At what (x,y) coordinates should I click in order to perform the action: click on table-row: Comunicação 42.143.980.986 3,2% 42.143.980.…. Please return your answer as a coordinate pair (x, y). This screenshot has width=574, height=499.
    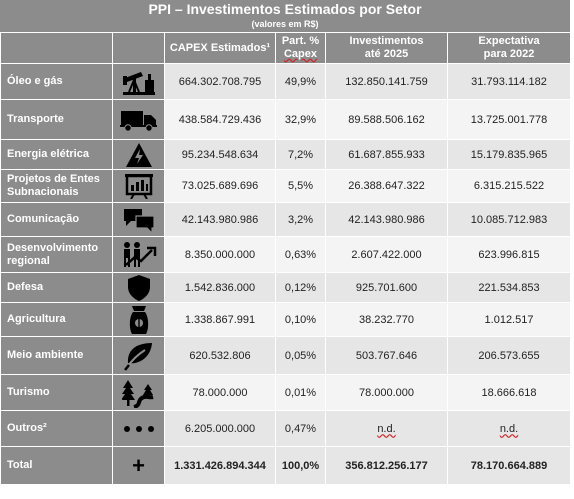
    Looking at the image, I should click on (285, 219).